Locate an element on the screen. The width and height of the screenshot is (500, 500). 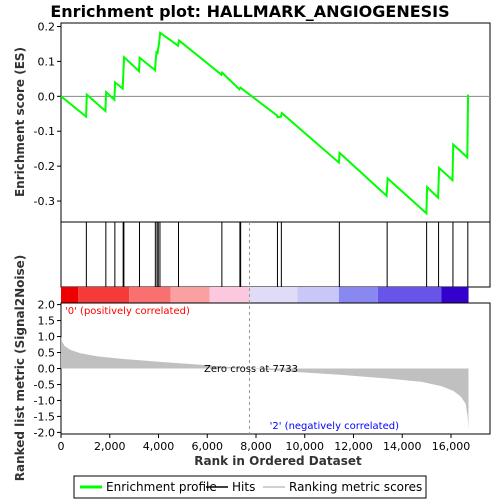
metric-y-tick-label: -1.0 is located at coordinates (44, 400).